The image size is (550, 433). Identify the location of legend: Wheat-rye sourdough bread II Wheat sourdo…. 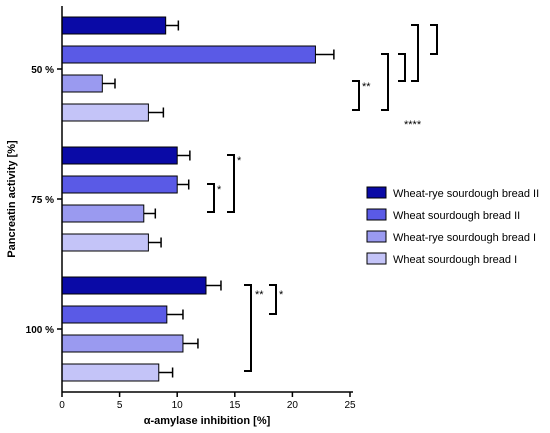
(452, 226).